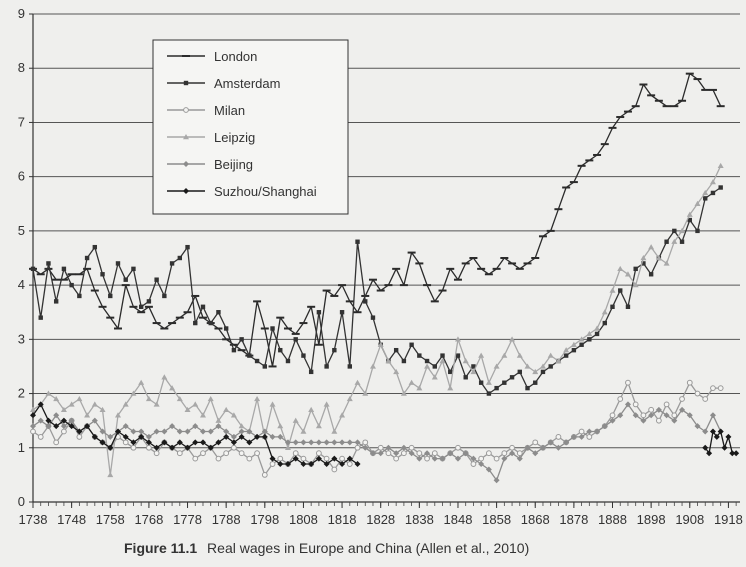 The height and width of the screenshot is (567, 746). What do you see at coordinates (33, 519) in the screenshot?
I see `x-tick-label-1738: 1738` at bounding box center [33, 519].